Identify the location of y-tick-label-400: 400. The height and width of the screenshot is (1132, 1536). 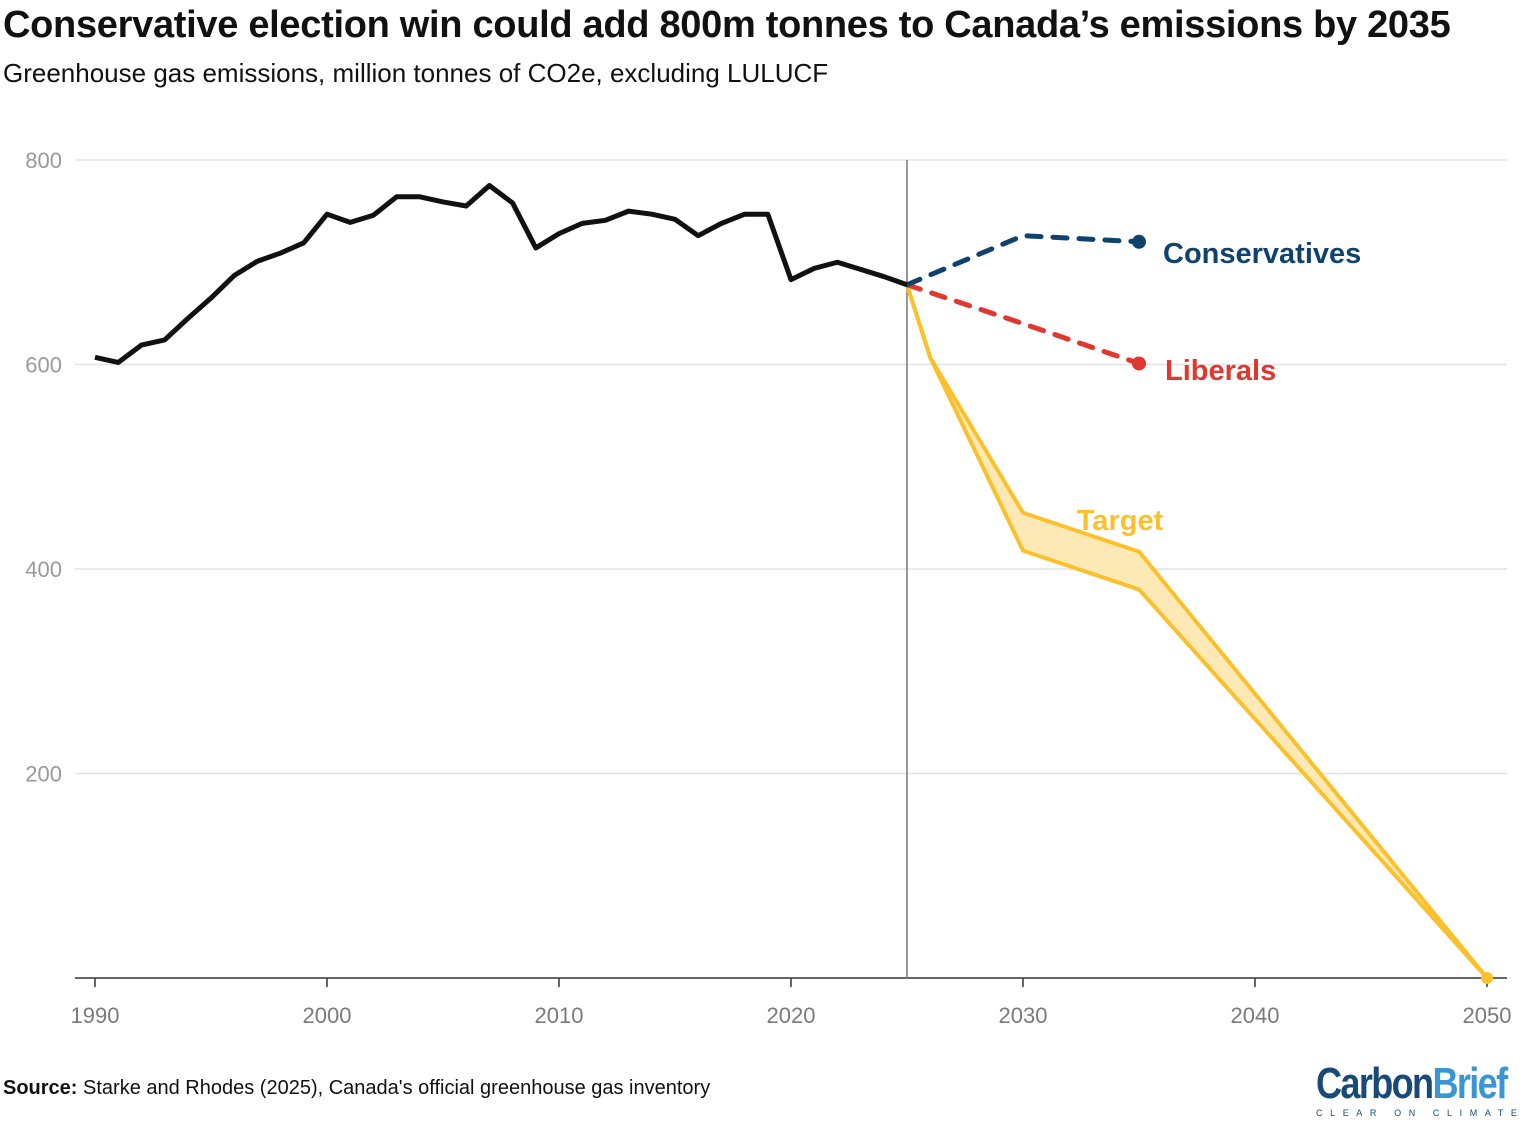
(43, 569).